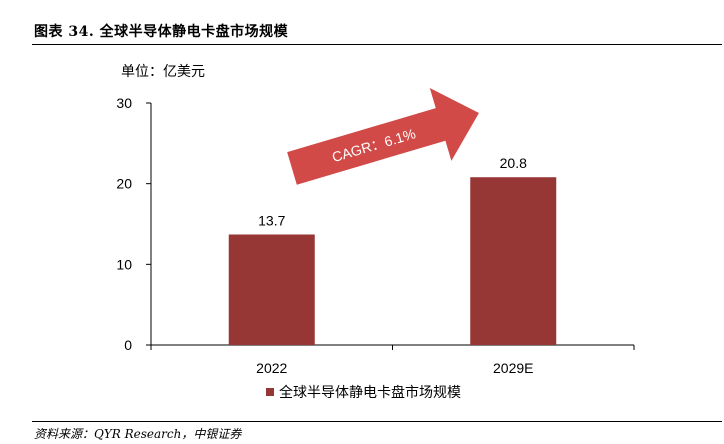 This screenshot has height=444, width=724. I want to click on y-tick-label: 20, so click(124, 184).